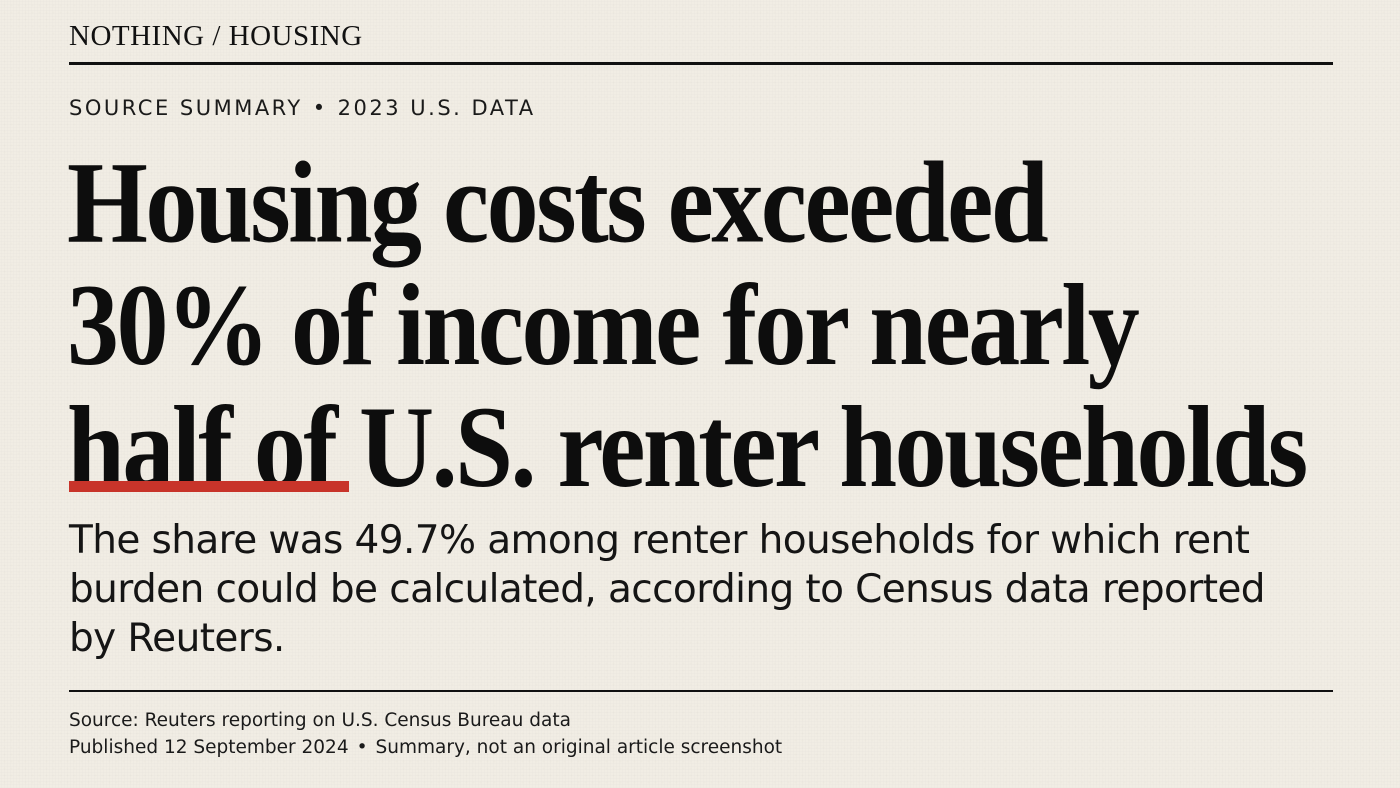 The height and width of the screenshot is (788, 1400). Describe the element at coordinates (209, 486) in the screenshot. I see `accent-underline` at that location.